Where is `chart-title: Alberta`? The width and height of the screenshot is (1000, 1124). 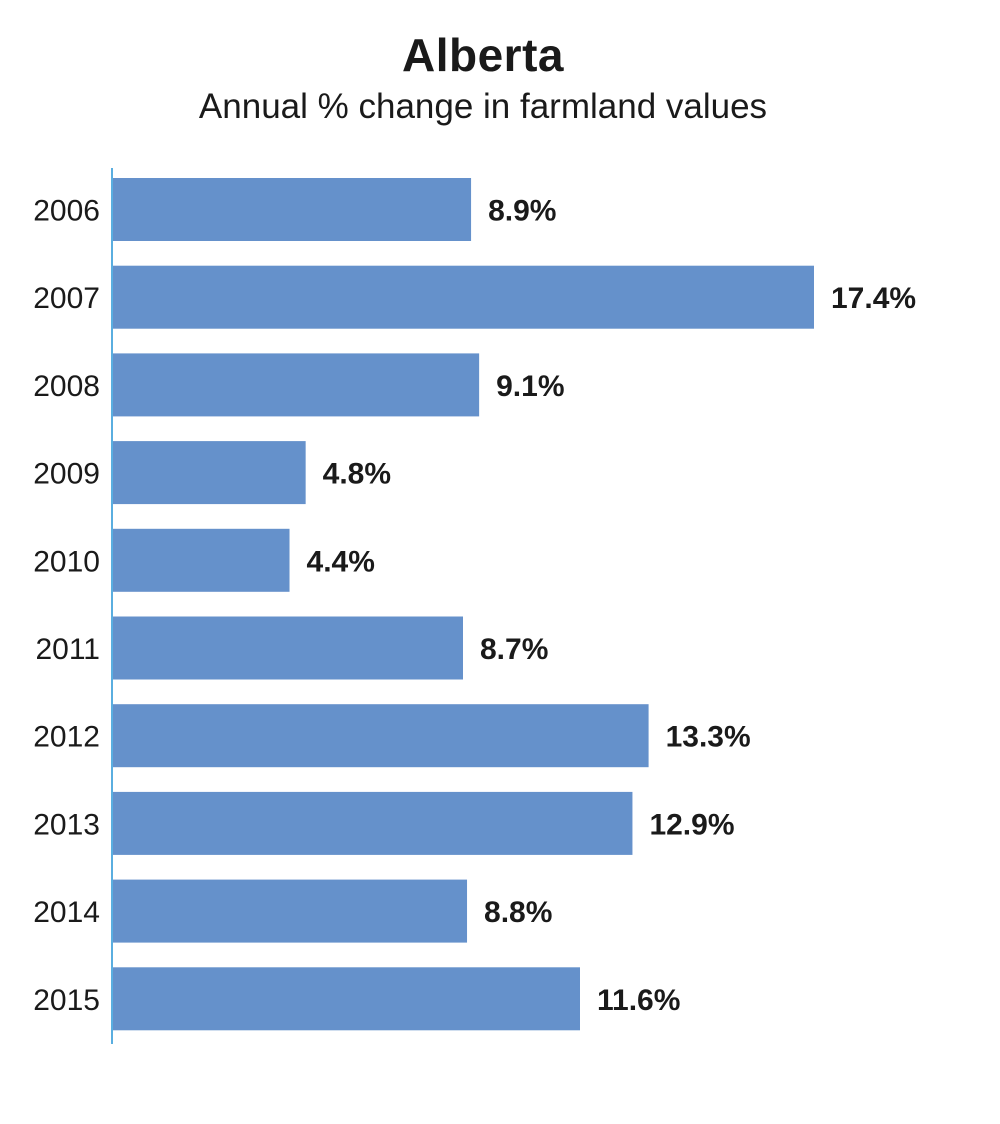 chart-title: Alberta is located at coordinates (483, 55).